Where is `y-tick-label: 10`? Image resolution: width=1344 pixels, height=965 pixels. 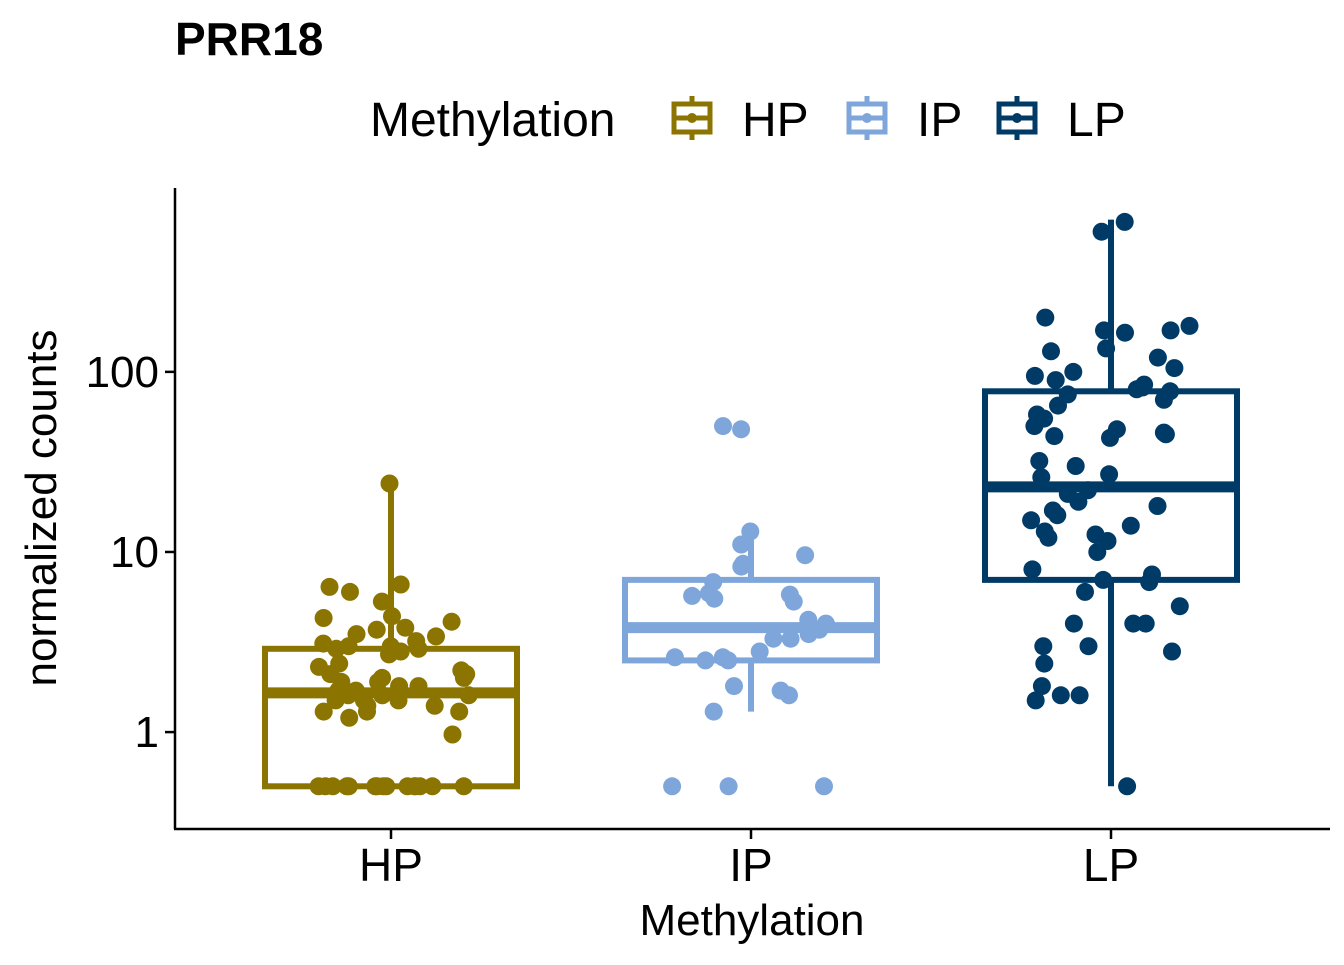 y-tick-label: 10 is located at coordinates (134, 552).